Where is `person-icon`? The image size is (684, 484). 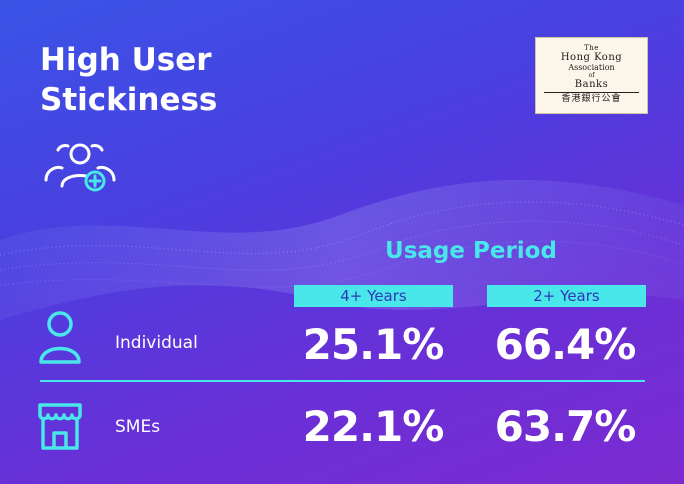
person-icon is located at coordinates (60, 337).